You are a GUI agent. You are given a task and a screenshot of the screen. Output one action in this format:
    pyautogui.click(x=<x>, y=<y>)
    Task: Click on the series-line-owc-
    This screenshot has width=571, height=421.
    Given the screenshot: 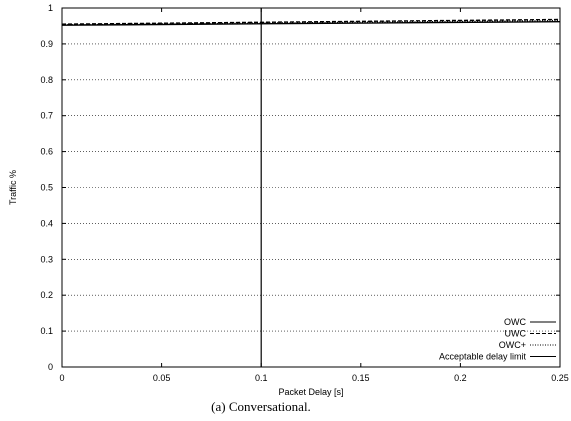 What is the action you would take?
    pyautogui.click(x=311, y=22)
    